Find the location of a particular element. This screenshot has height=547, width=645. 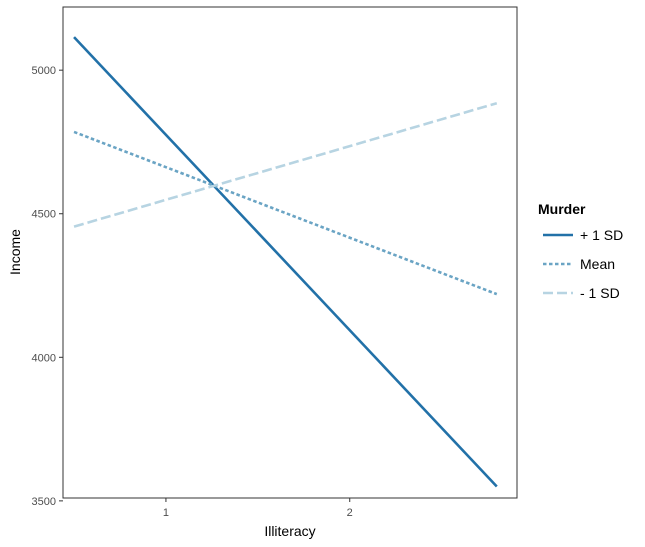

legend: Murder + 1 SD Mean - 1 SD is located at coordinates (580, 251).